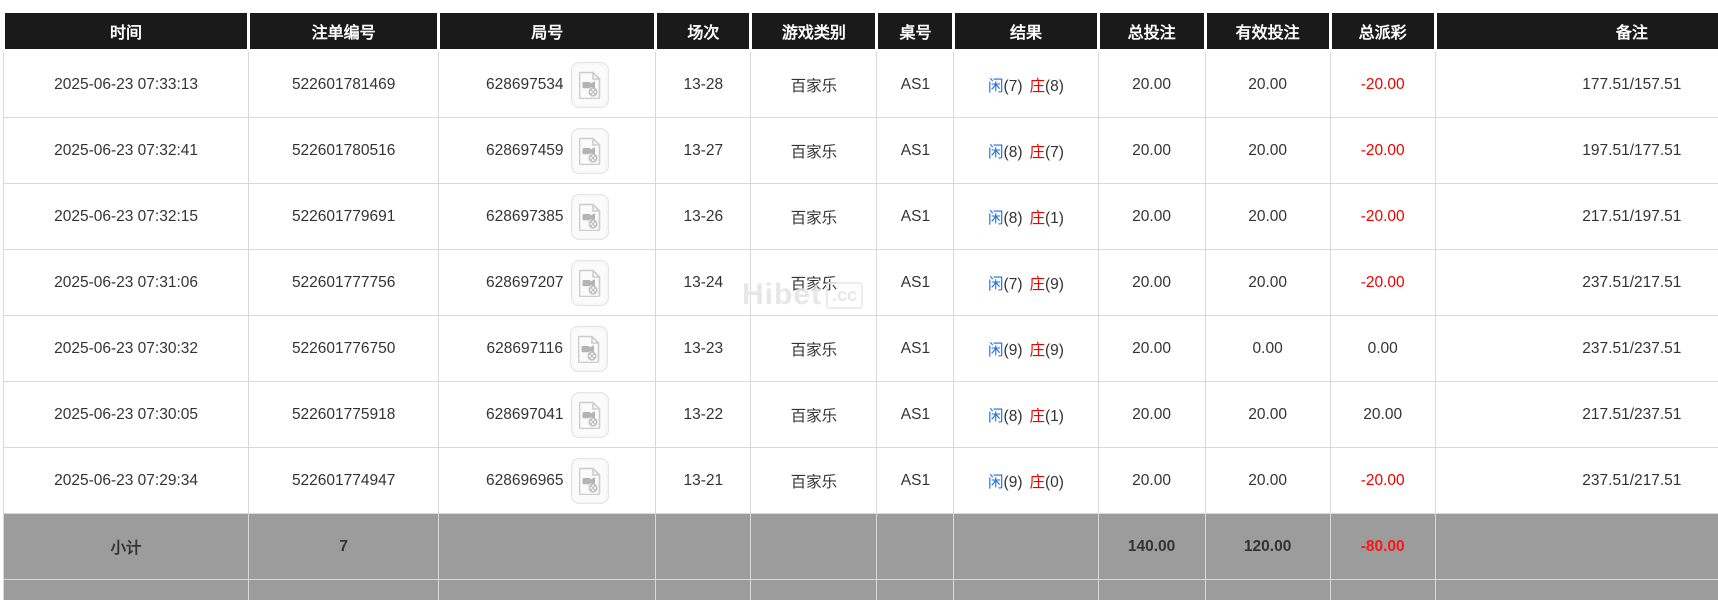  I want to click on col-header-time: 时间, so click(126, 31).